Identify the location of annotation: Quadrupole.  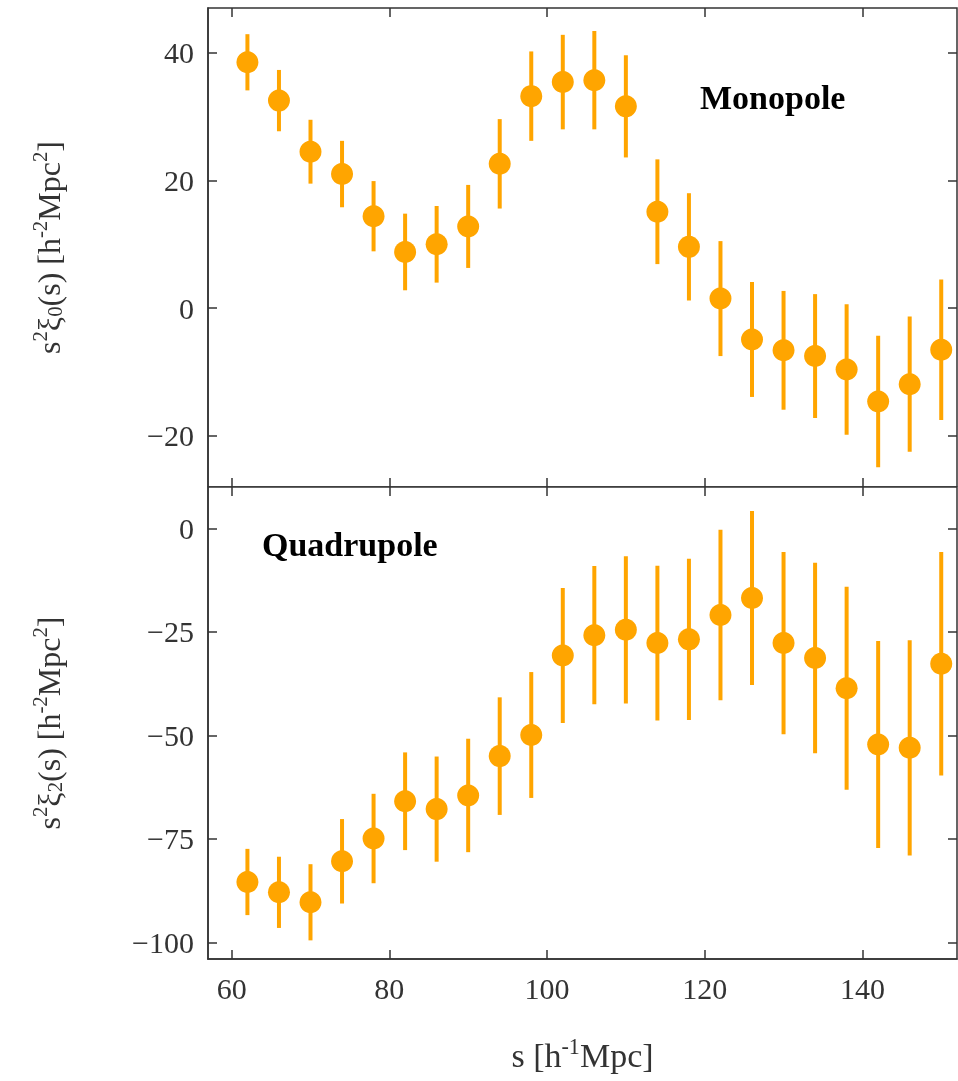
(350, 544).